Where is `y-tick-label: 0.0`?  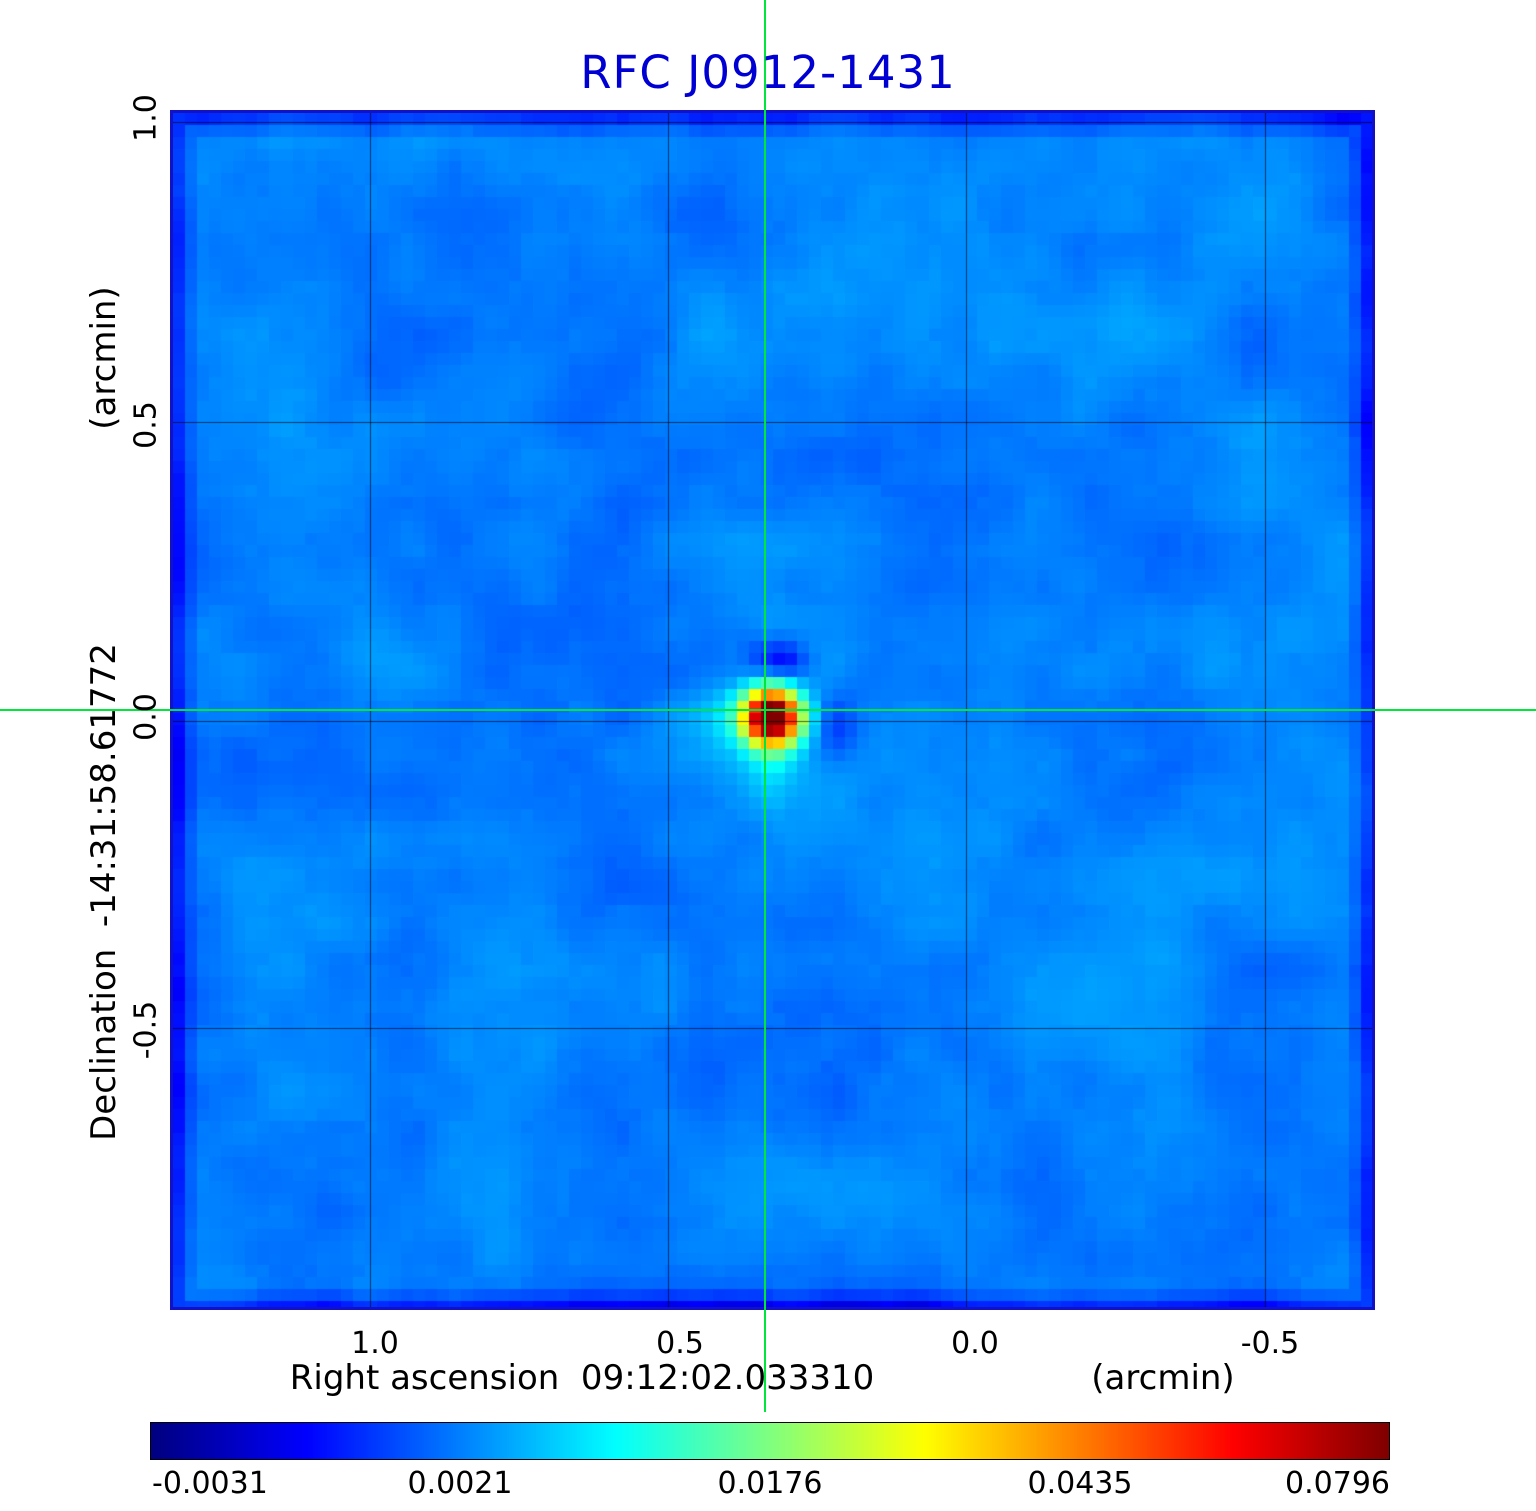 y-tick-label: 0.0 is located at coordinates (146, 717).